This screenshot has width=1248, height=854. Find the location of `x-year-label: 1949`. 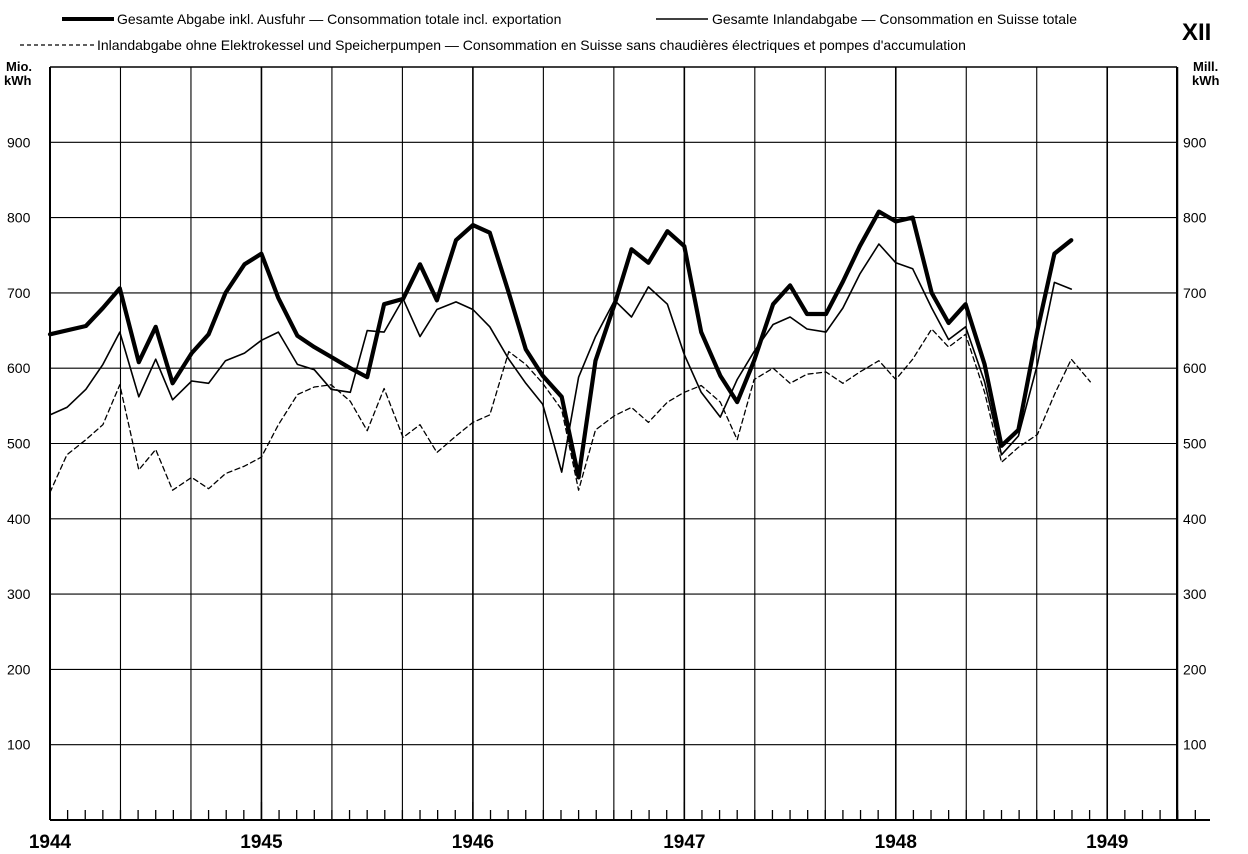

x-year-label: 1949 is located at coordinates (1107, 842).